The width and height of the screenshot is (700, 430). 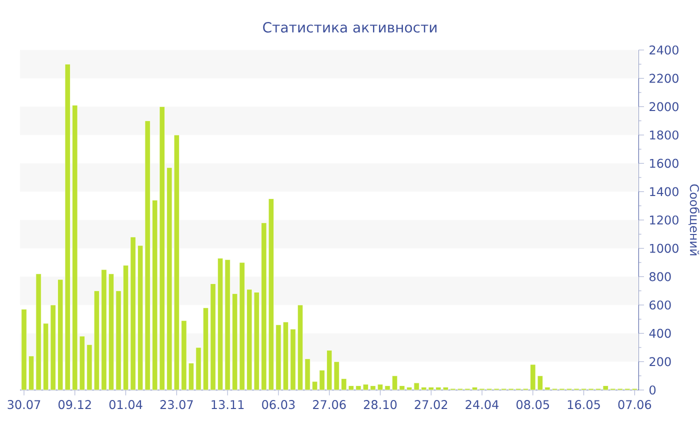 I want to click on y-tick-label: 2400, so click(x=664, y=50).